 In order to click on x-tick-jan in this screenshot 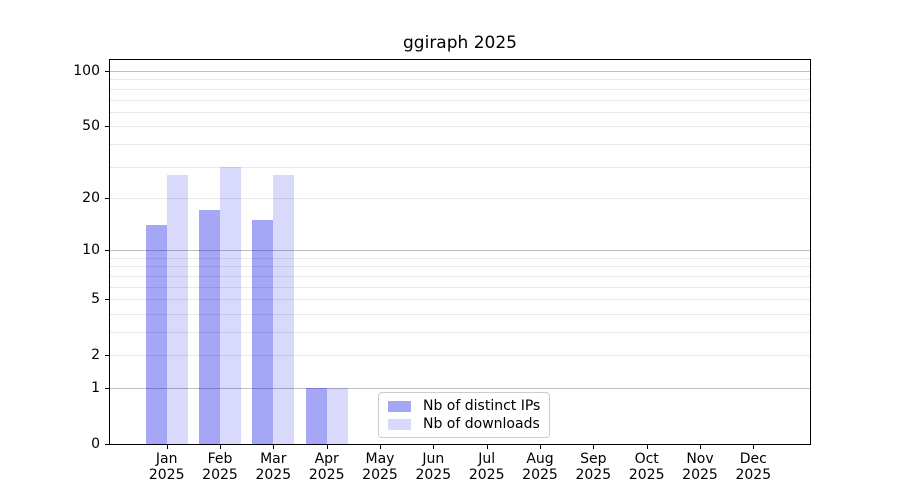, I will do `click(167, 447)`.